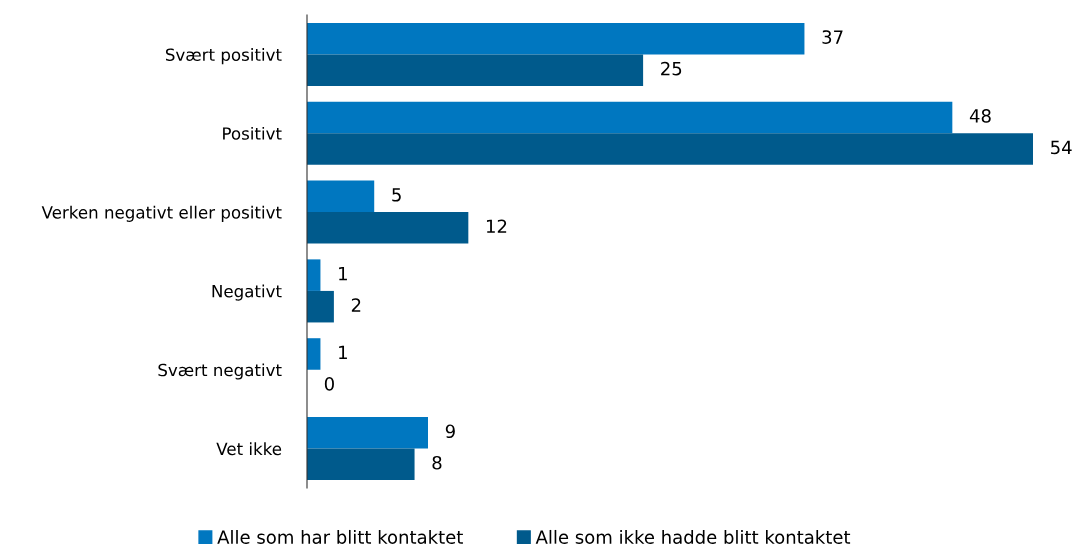 The width and height of the screenshot is (1077, 544). I want to click on data-label: 37, so click(832, 37).